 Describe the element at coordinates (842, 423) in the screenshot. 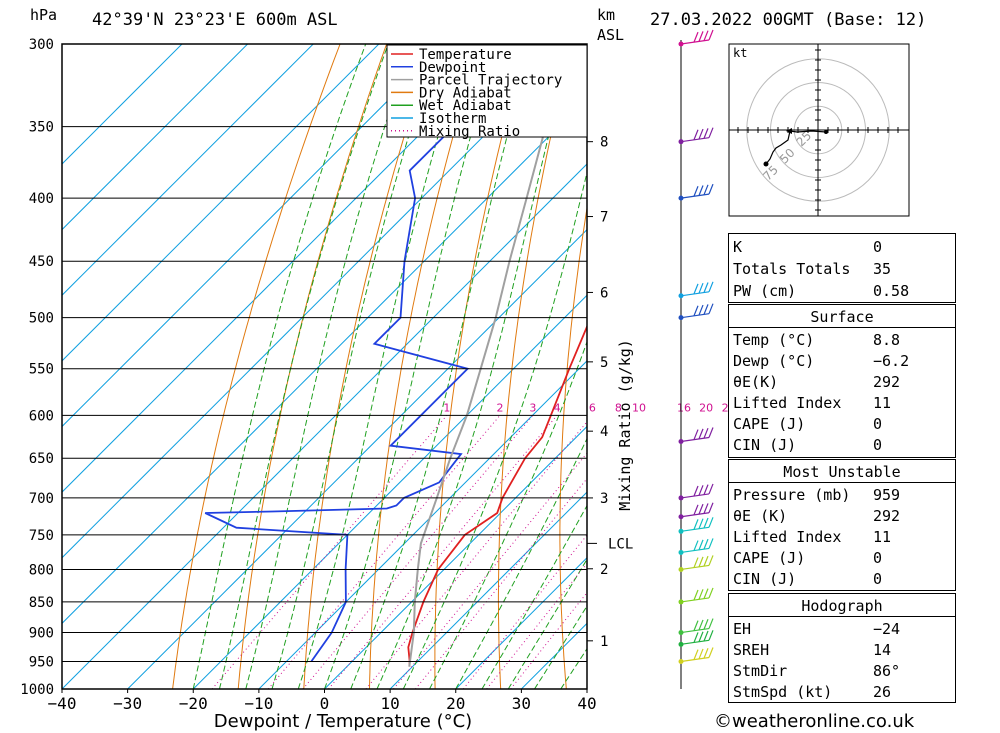

I see `surface-row: CAPE (J) 0` at that location.